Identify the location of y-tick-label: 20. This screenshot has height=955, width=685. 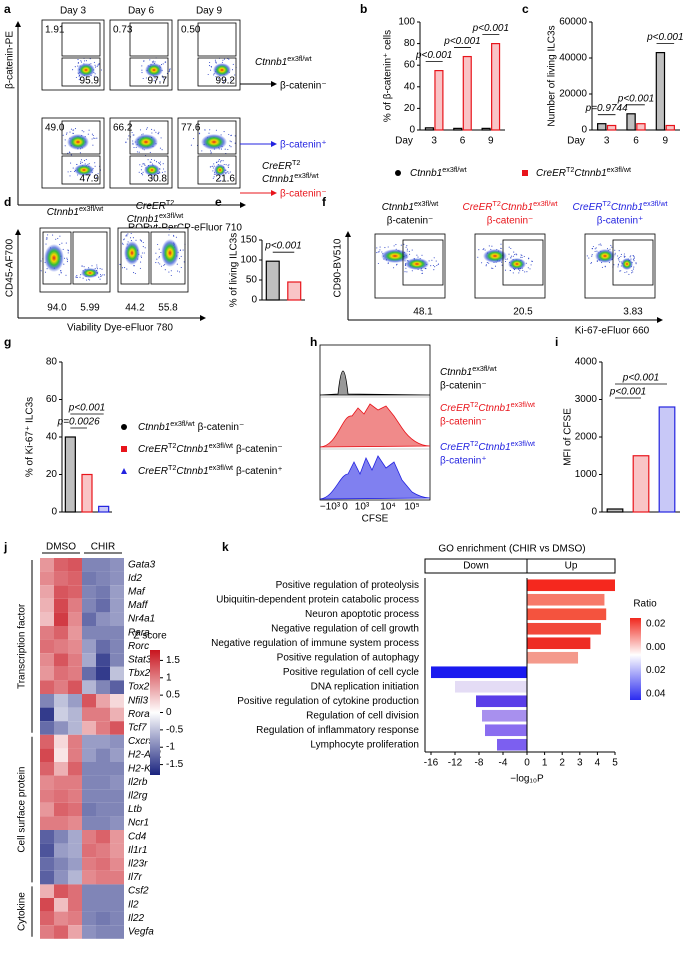
(410, 108).